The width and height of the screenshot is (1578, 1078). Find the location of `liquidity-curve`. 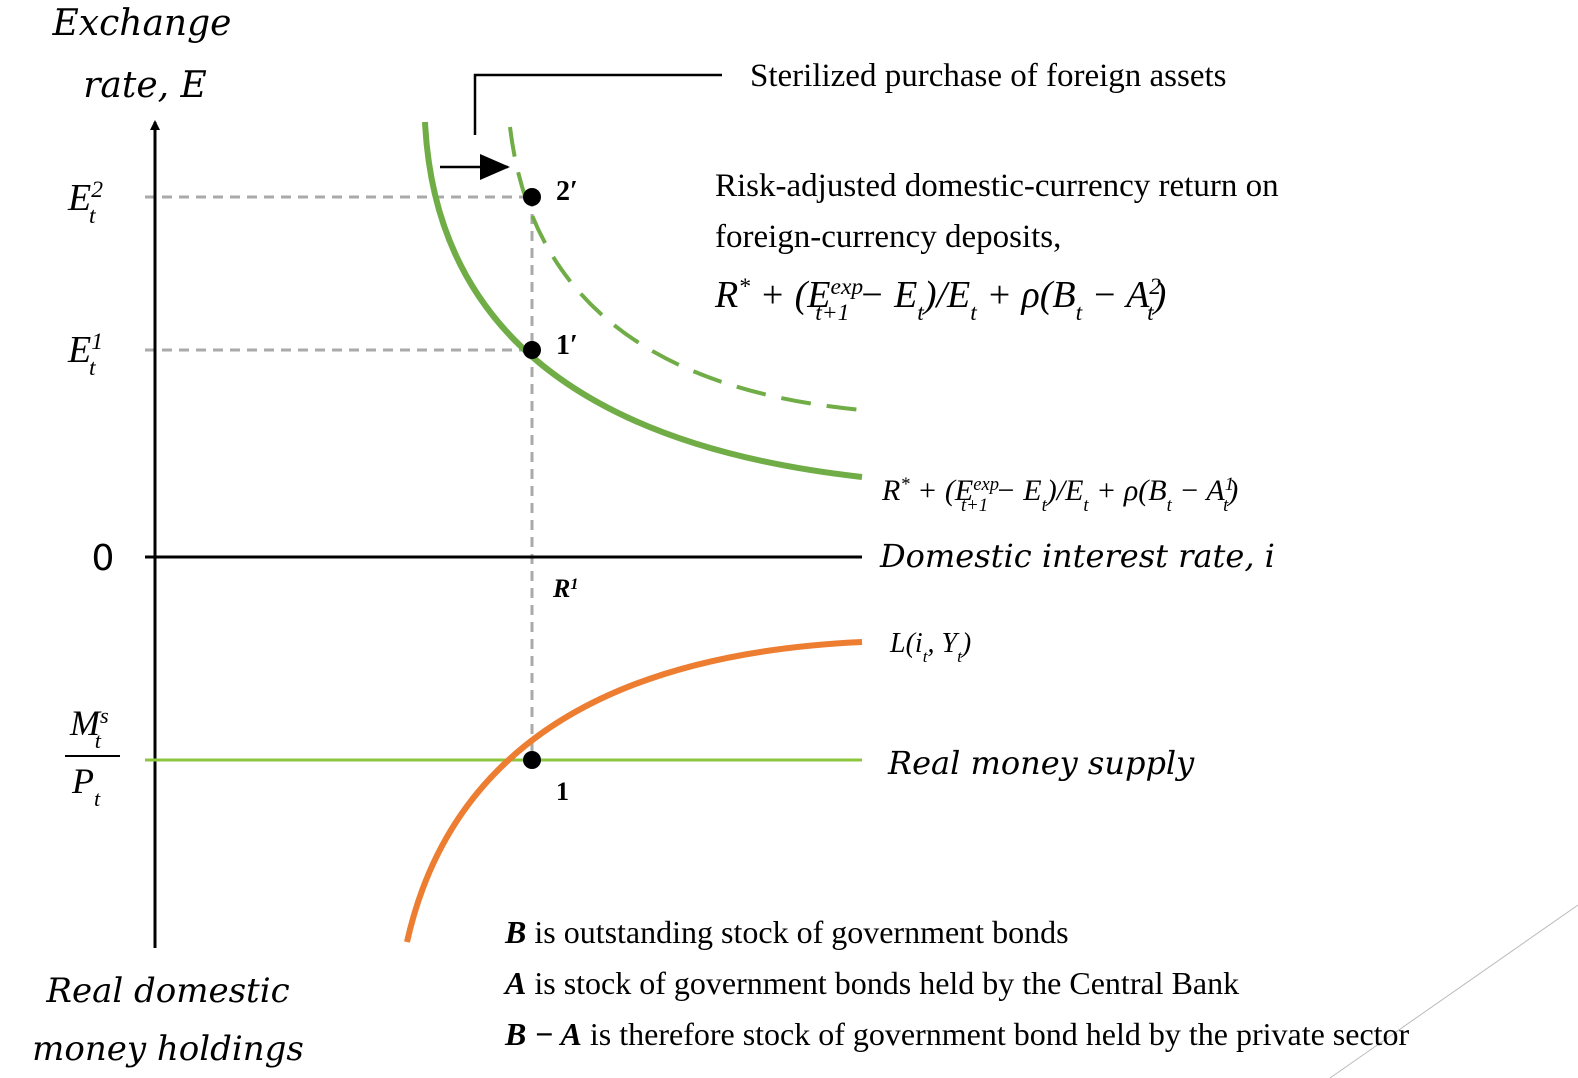

liquidity-curve is located at coordinates (633, 791).